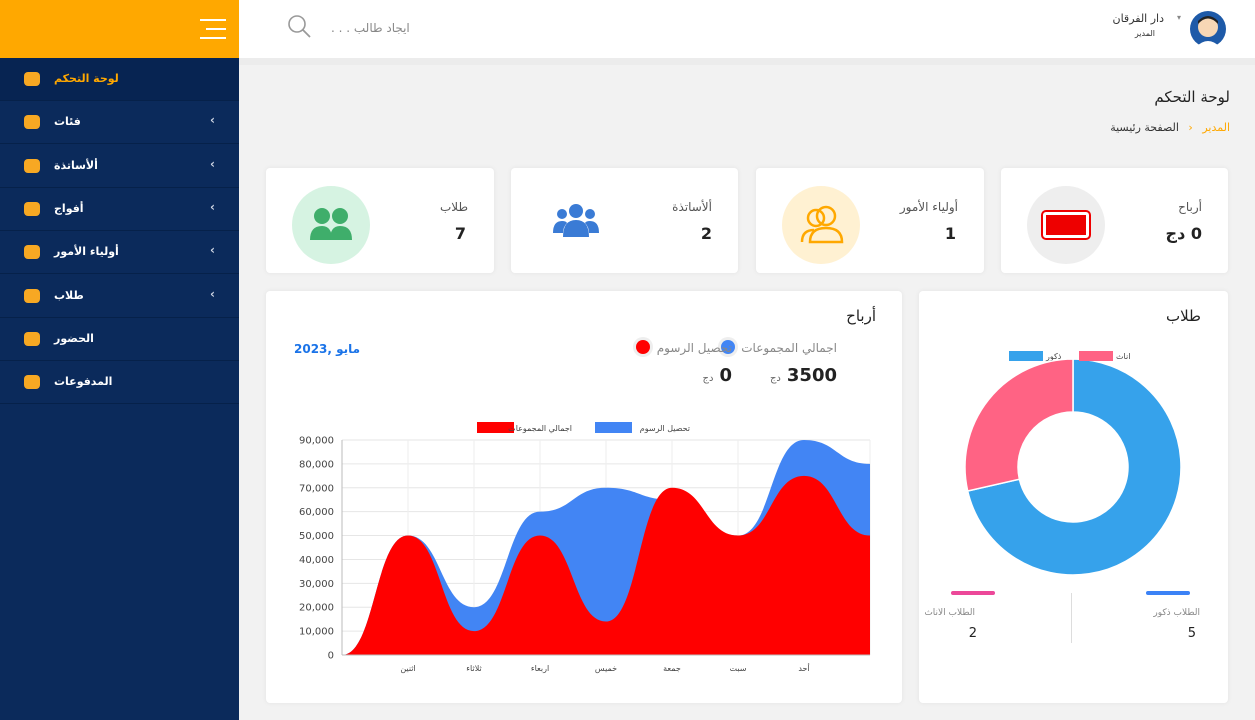 The width and height of the screenshot is (1255, 720). I want to click on page-title: لوحة التحكم, so click(1192, 97).